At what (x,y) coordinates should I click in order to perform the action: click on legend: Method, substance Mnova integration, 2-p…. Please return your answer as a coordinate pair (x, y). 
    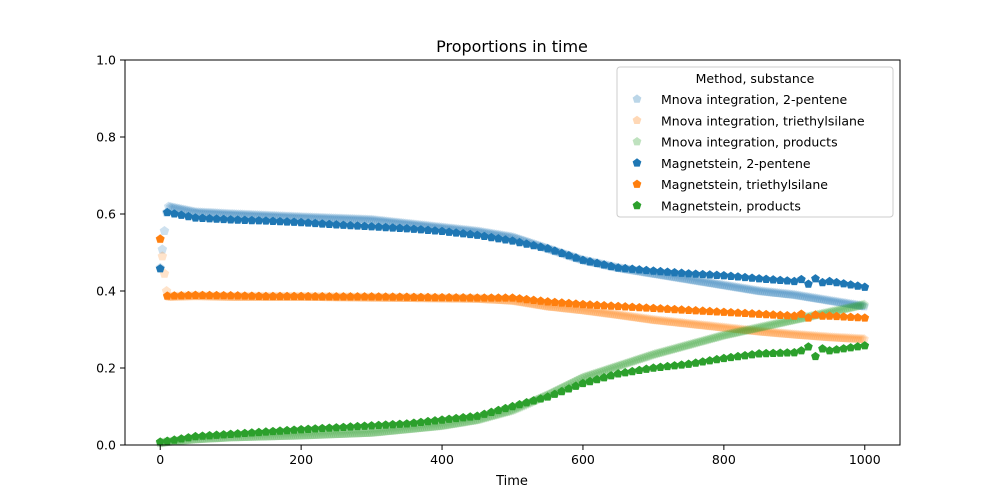
    Looking at the image, I should click on (755, 142).